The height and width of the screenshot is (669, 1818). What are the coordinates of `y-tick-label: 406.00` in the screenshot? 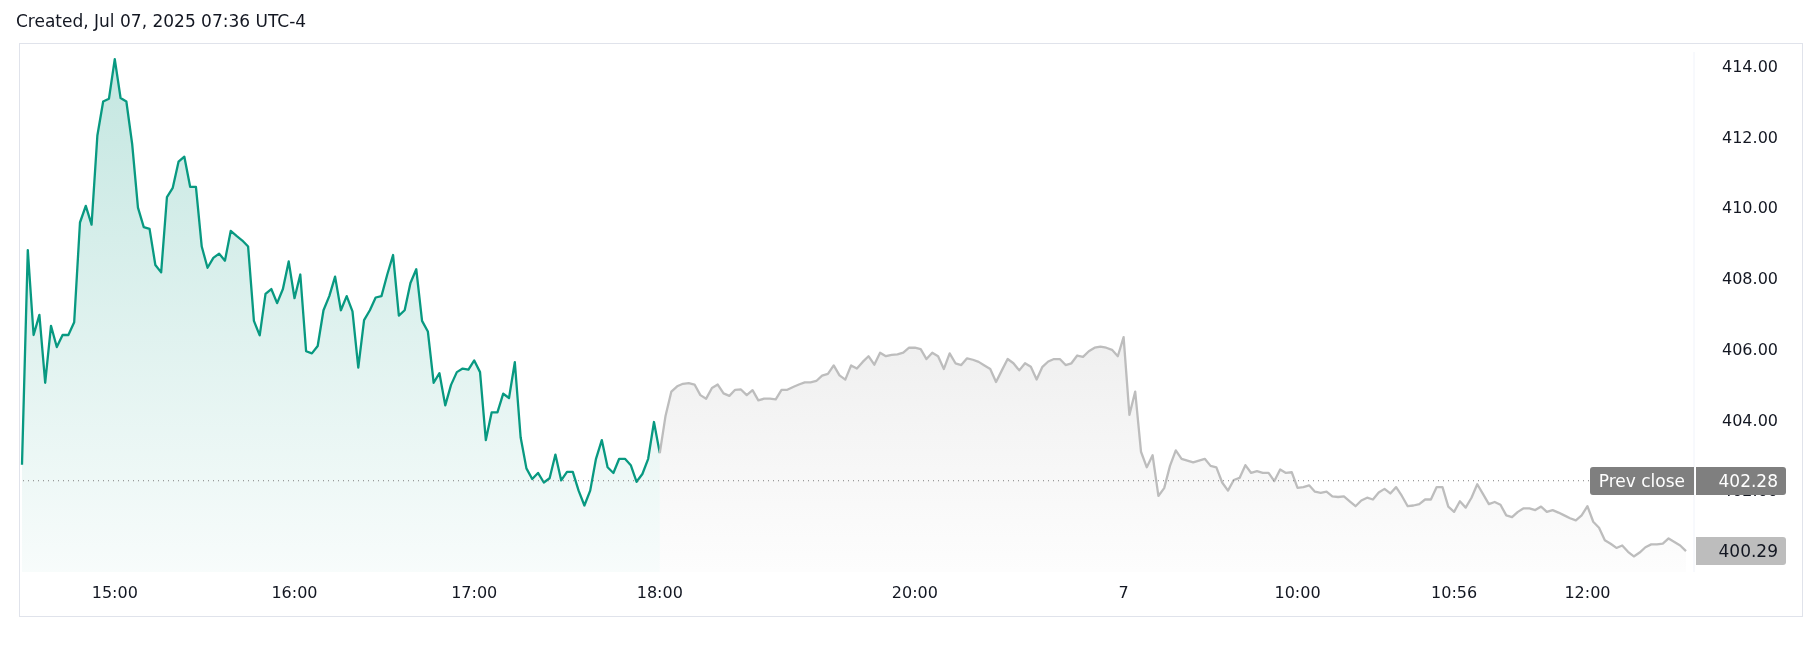 It's located at (1750, 349).